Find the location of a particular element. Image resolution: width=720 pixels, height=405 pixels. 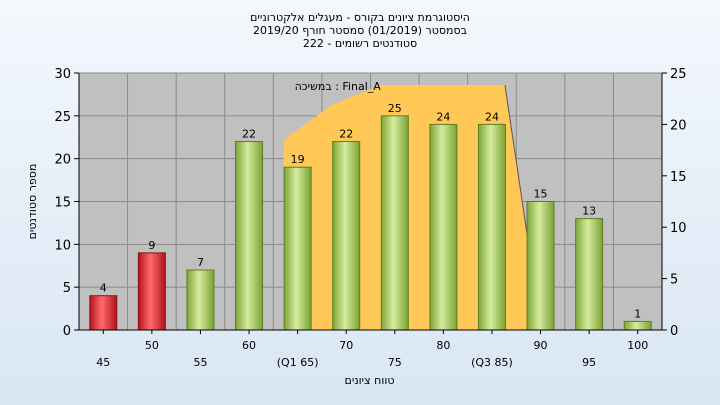

x-tick-label: 75 is located at coordinates (395, 362).